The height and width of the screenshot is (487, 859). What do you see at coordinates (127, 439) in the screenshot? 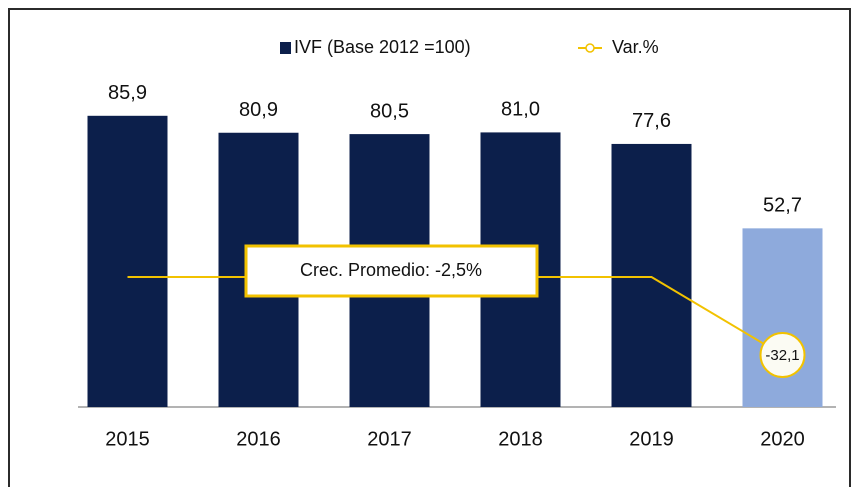
I see `x-tick-label: 2015` at bounding box center [127, 439].